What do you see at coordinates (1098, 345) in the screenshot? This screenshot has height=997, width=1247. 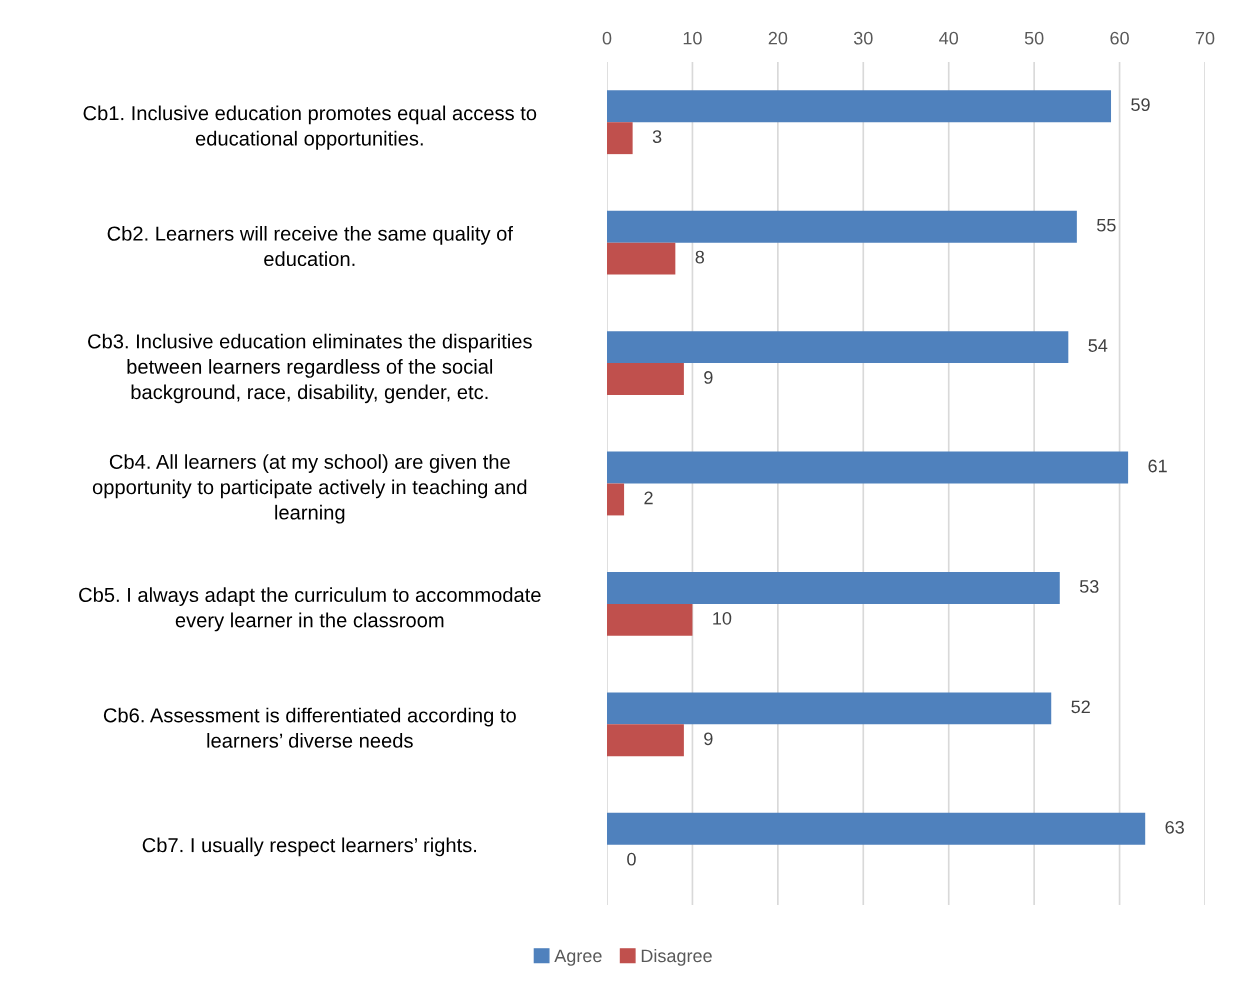 I see `data-label: 54` at bounding box center [1098, 345].